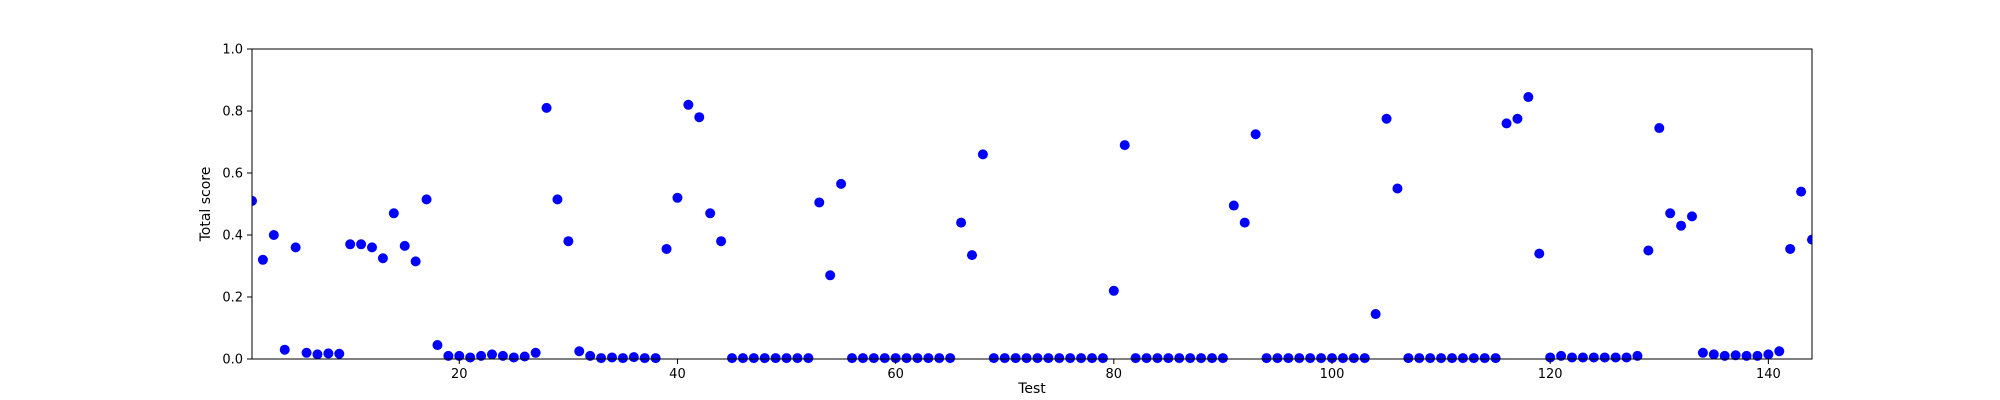  Describe the element at coordinates (206, 205) in the screenshot. I see `y-axis-label: Total score` at that location.